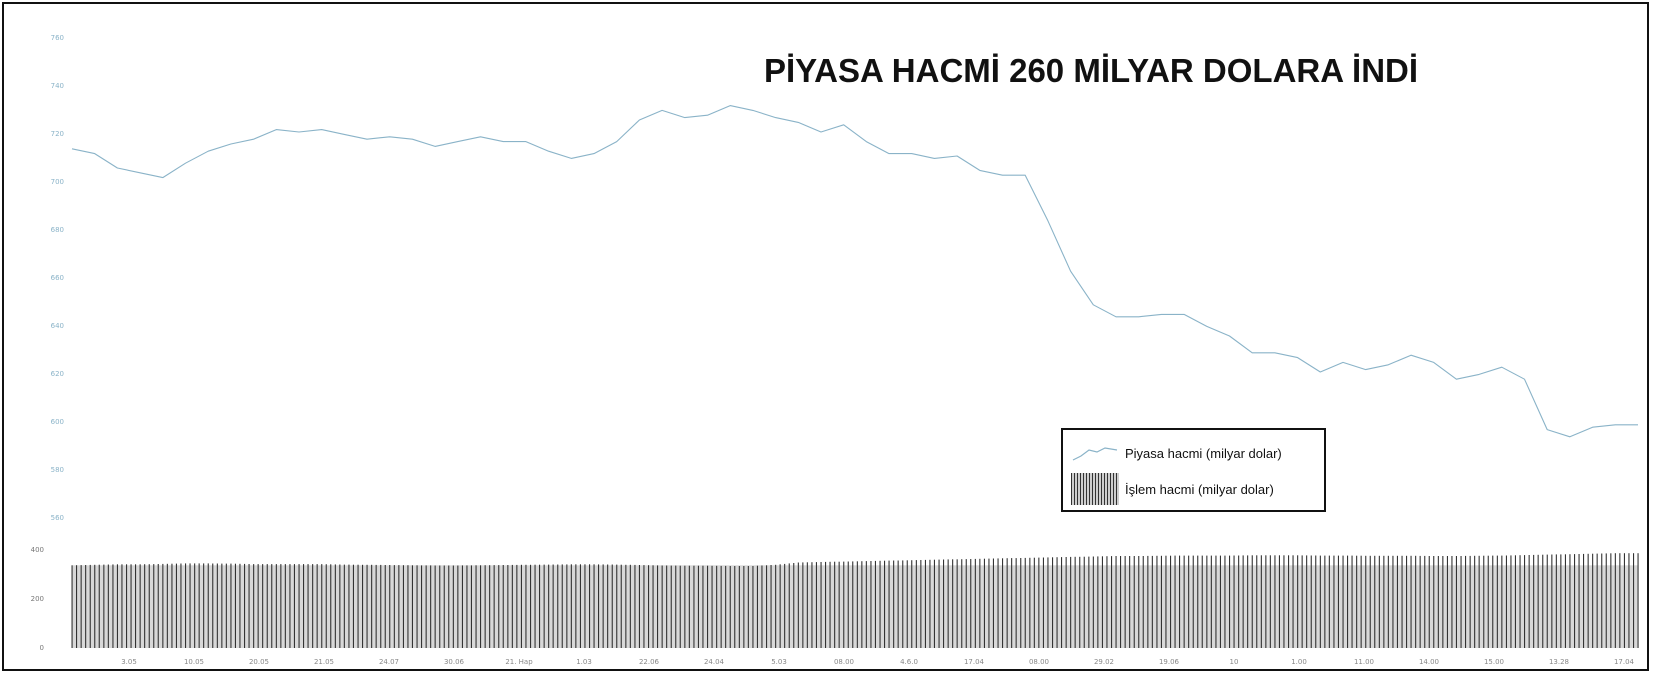 This screenshot has height=675, width=1653. I want to click on legend-bar-swatch, so click(1095, 489).